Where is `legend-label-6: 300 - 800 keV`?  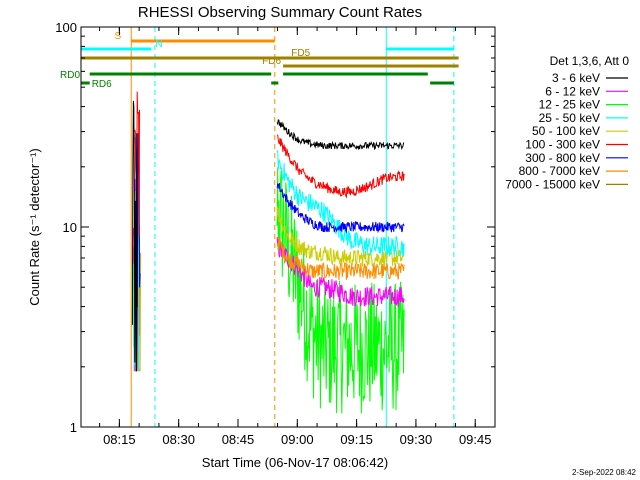 legend-label-6: 300 - 800 keV is located at coordinates (562, 158).